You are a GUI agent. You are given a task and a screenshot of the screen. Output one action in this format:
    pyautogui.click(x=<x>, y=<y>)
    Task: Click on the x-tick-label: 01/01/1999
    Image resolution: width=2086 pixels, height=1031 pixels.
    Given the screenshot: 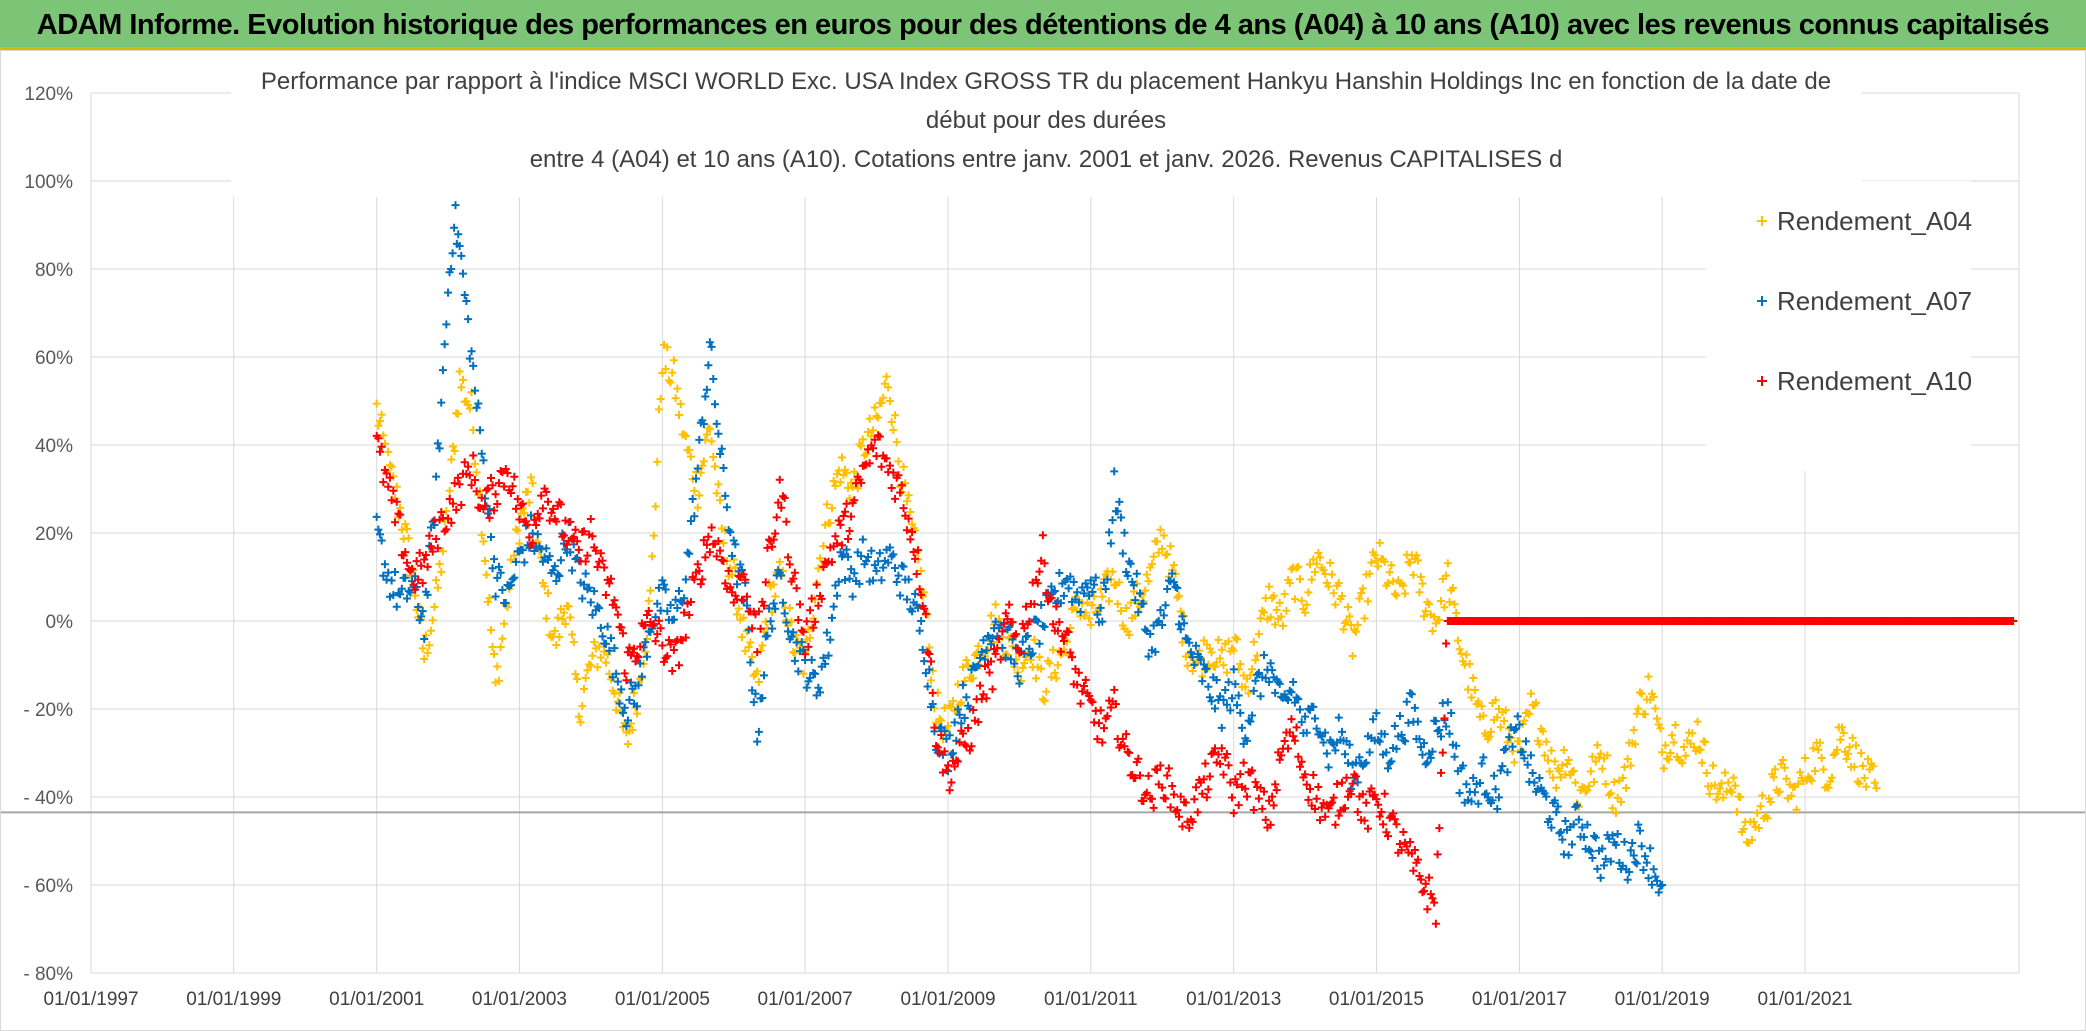 What is the action you would take?
    pyautogui.click(x=233, y=999)
    